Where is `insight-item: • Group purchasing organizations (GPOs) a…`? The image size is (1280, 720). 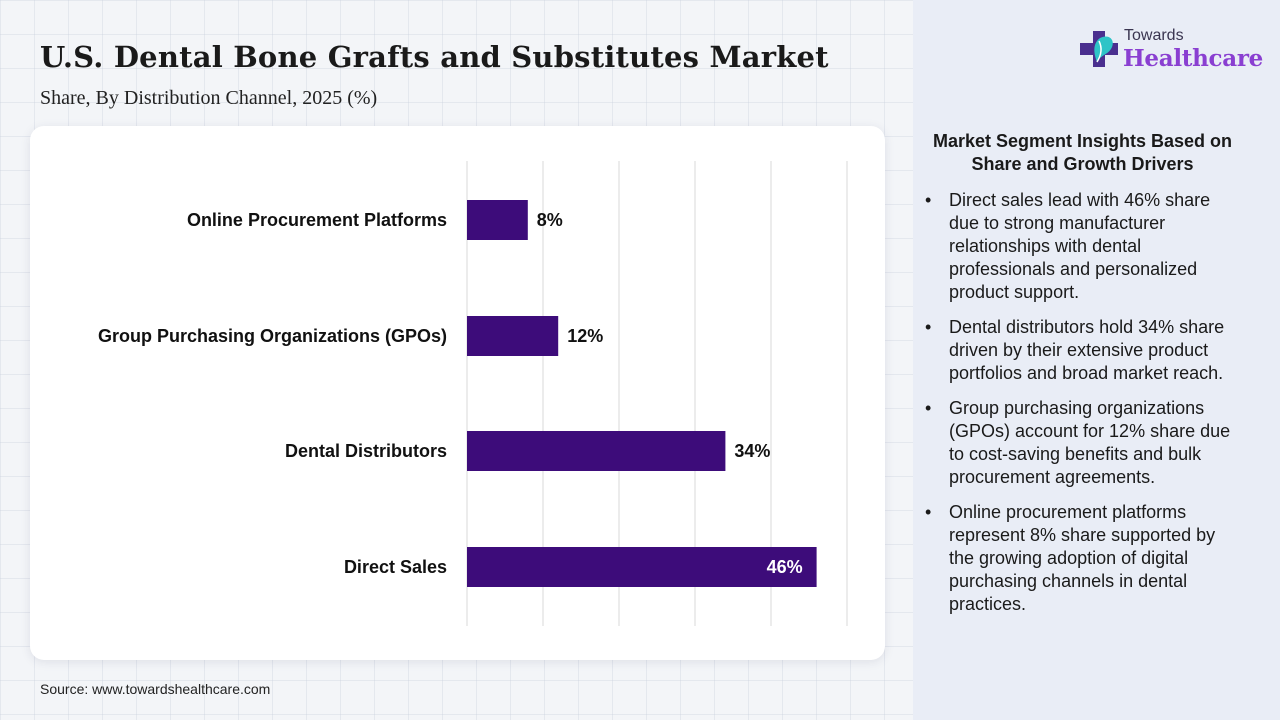 insight-item: • Group purchasing organizations (GPOs) a… is located at coordinates (1085, 443).